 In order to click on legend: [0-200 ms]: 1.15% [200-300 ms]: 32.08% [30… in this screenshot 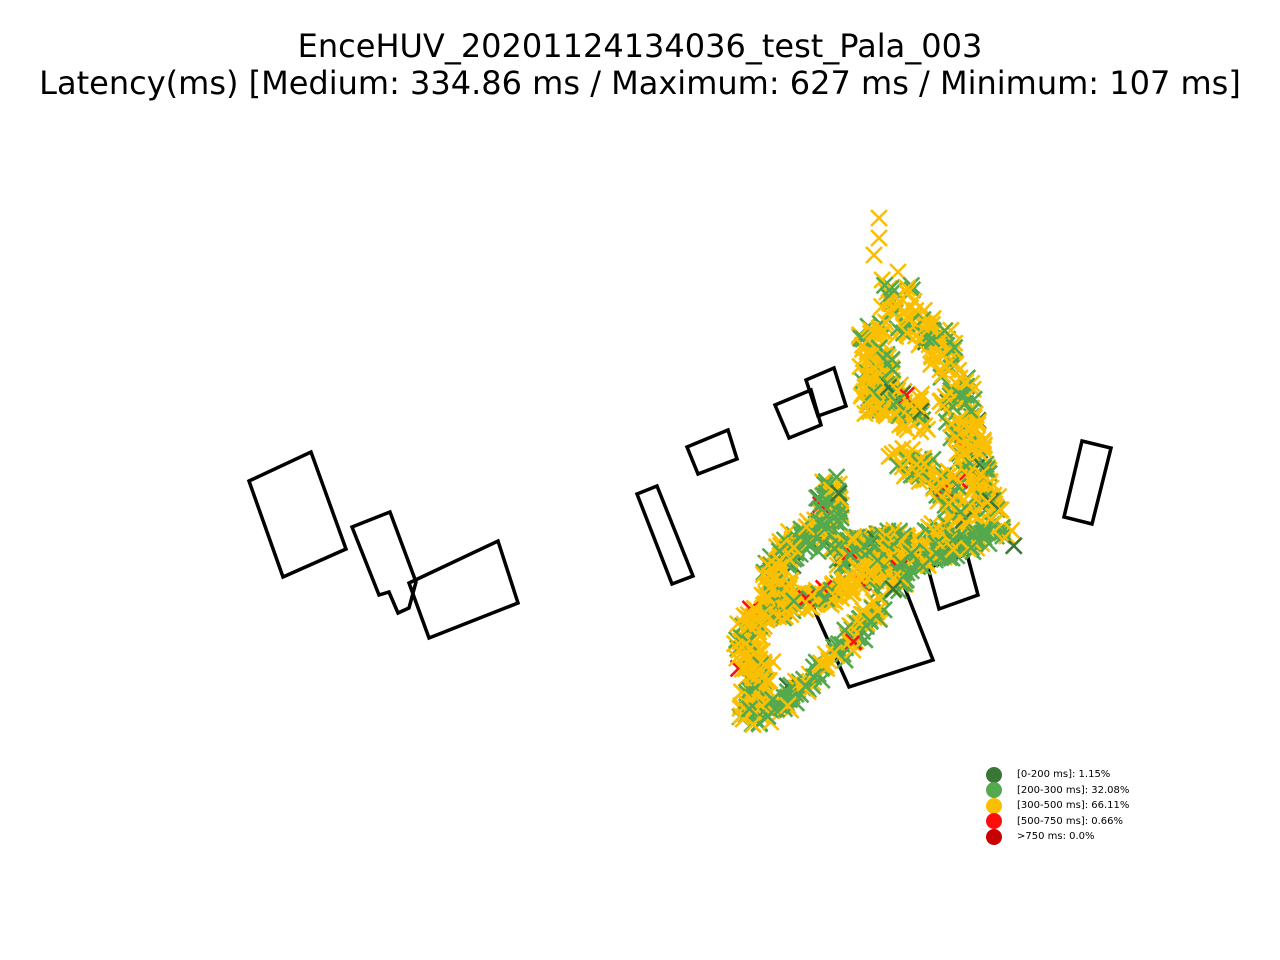, I will do `click(1058, 805)`.